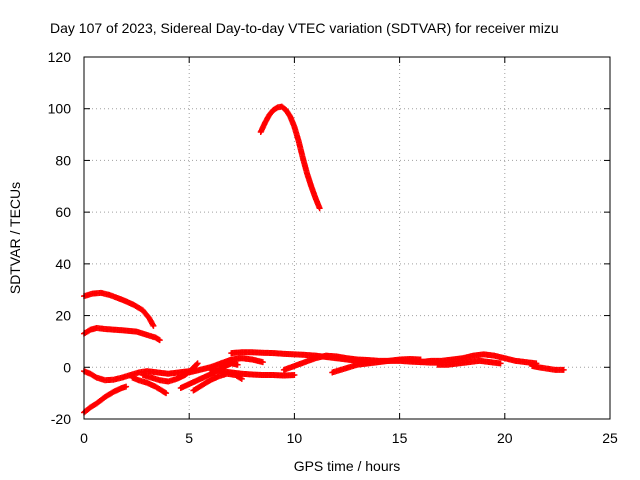 This screenshot has width=640, height=480. Describe the element at coordinates (60, 109) in the screenshot. I see `y-tick-label: 100` at that location.